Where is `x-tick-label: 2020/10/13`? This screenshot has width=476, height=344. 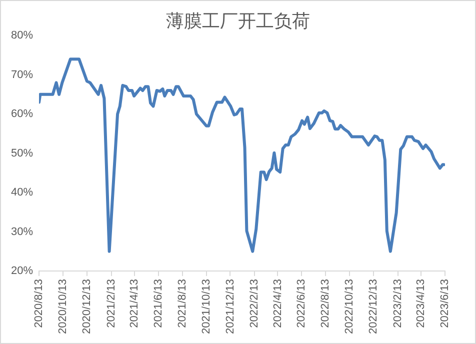 x-tick-label: 2020/10/13 is located at coordinates (63, 306).